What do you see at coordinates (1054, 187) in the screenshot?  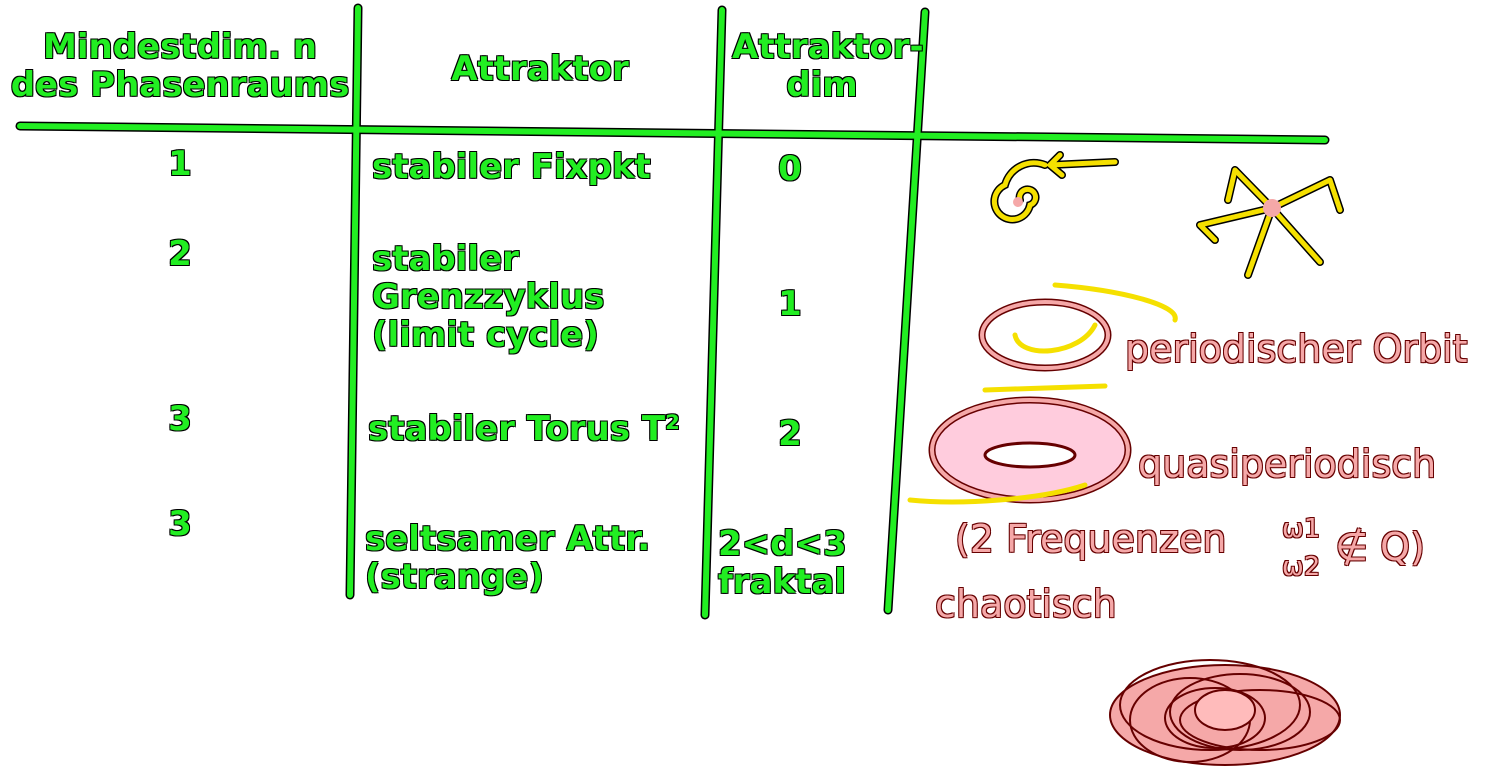 I see `spiral` at bounding box center [1054, 187].